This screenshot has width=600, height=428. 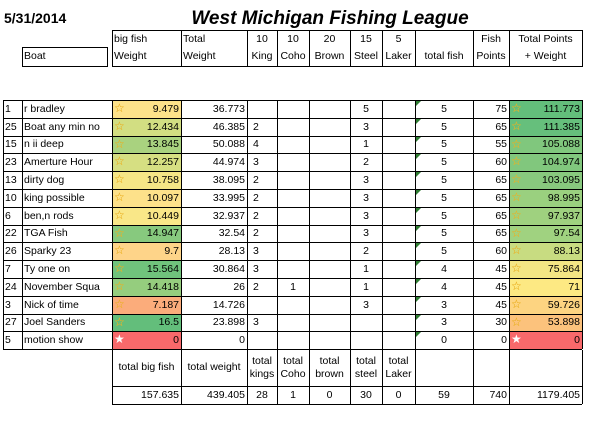 What do you see at coordinates (545, 216) in the screenshot?
I see `total-points-weight: 97.937` at bounding box center [545, 216].